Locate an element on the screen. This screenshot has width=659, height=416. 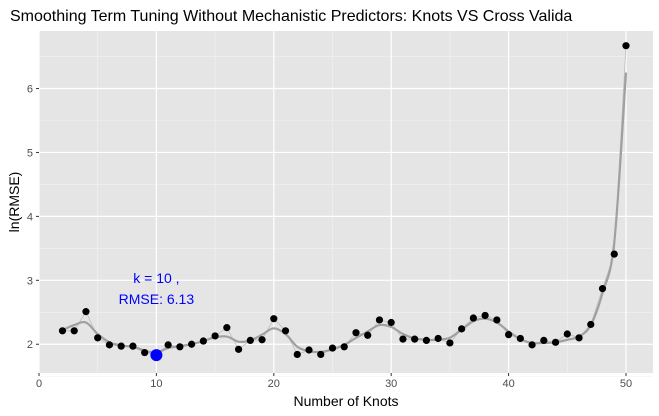
x-axis: 0 10 20 30 40 50 is located at coordinates (334, 381).